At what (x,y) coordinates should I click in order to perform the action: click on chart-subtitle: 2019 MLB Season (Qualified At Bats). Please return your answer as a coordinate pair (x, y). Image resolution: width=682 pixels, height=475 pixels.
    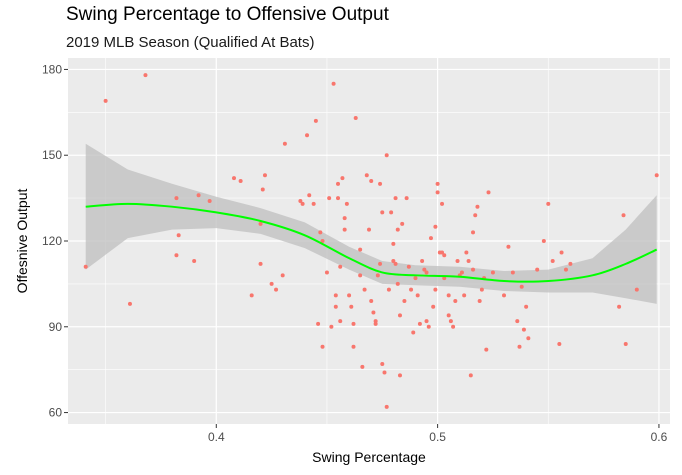
    Looking at the image, I should click on (190, 42).